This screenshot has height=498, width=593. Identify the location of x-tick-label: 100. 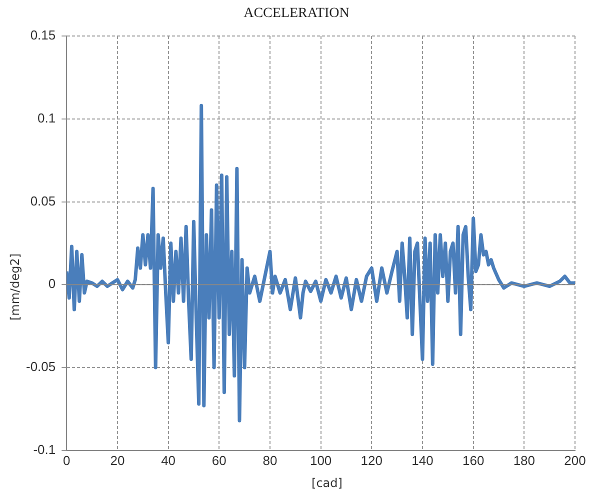
(321, 460).